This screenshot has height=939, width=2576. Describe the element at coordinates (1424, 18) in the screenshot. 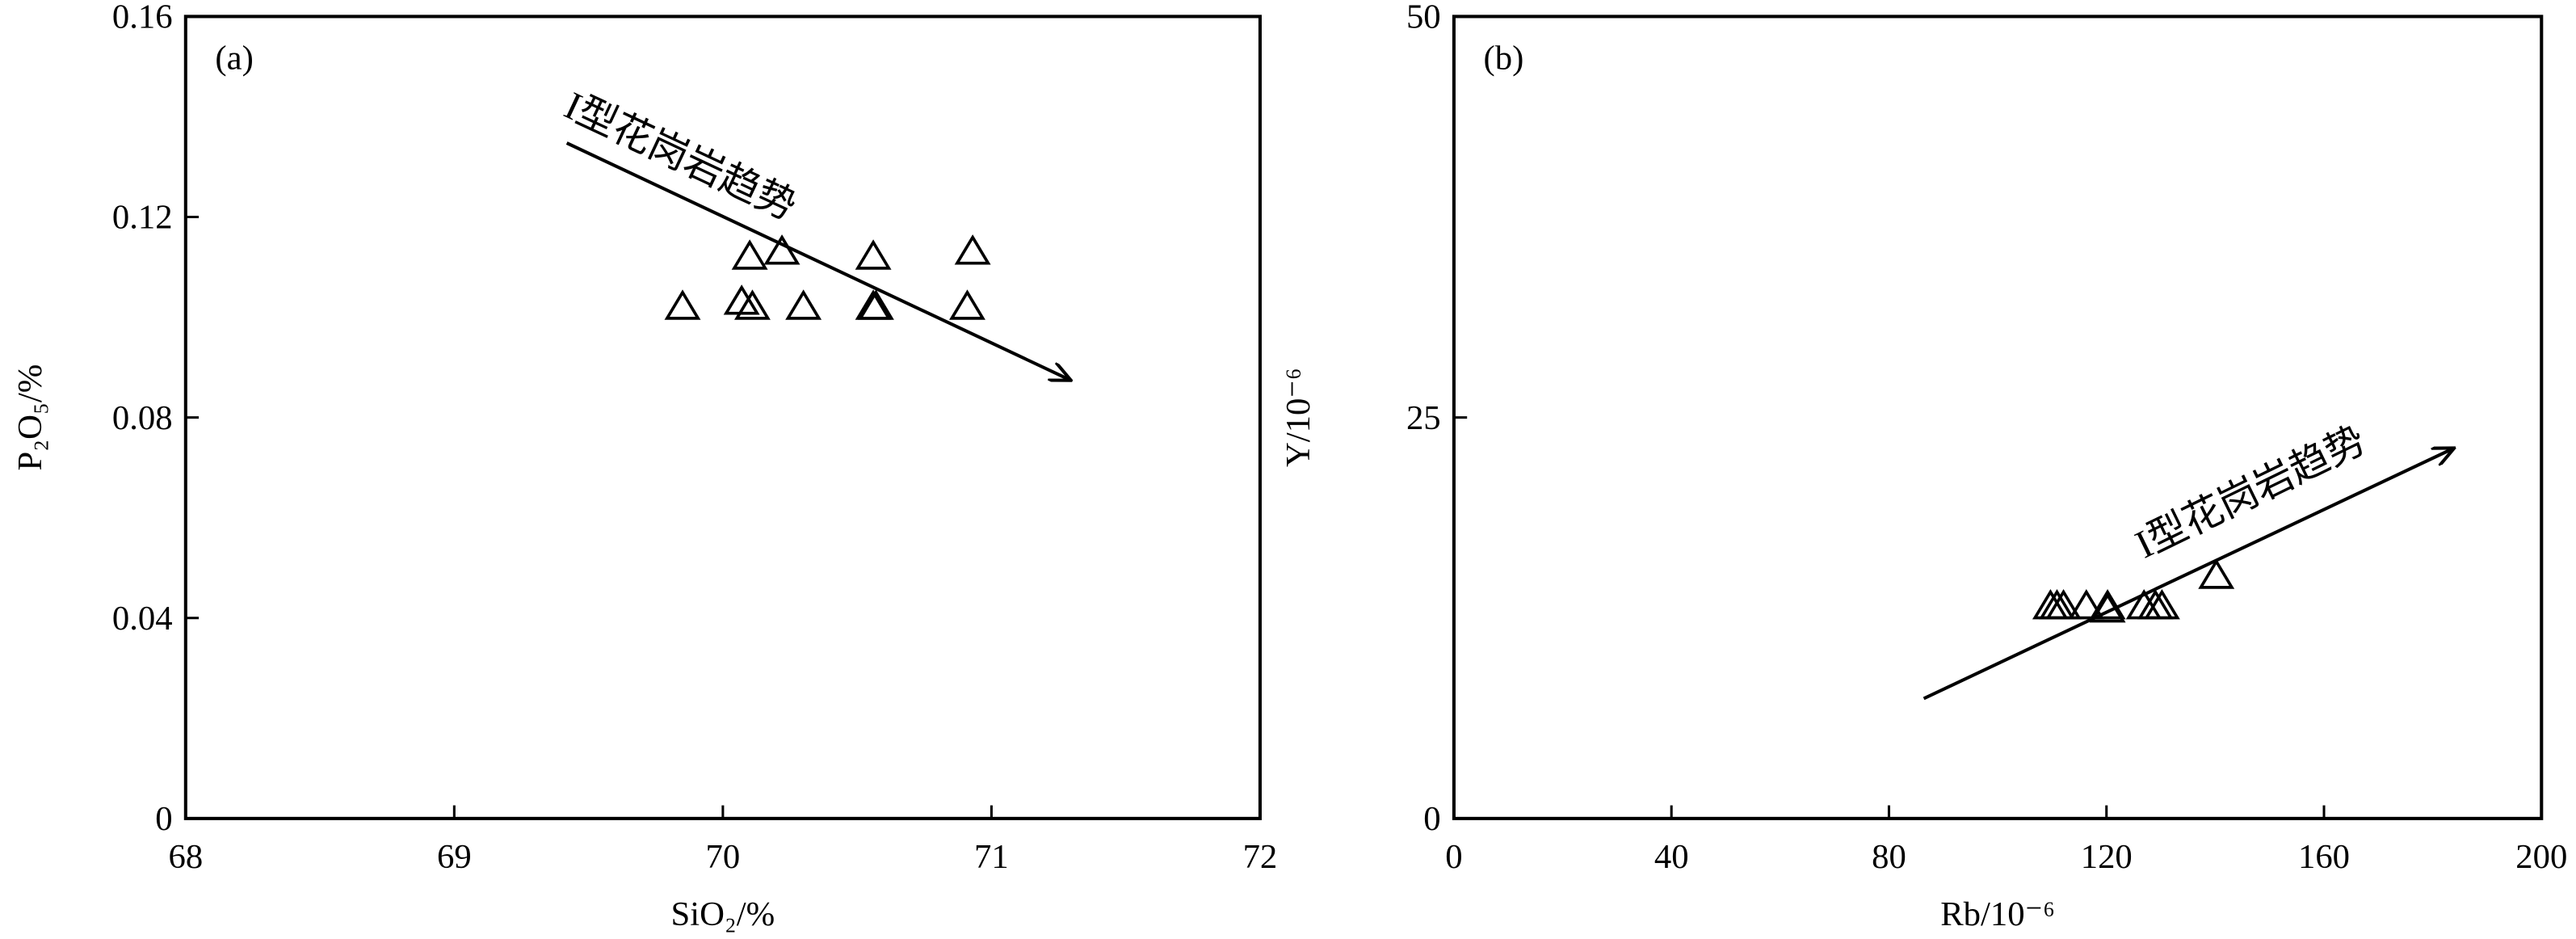

I see `y-tick-label: 50` at that location.